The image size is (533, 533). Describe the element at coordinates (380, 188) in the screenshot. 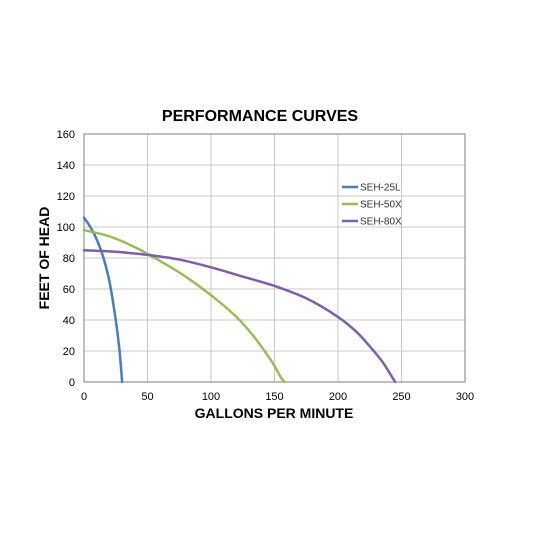

I see `legend-label-seh-25l: SEH-25L` at that location.